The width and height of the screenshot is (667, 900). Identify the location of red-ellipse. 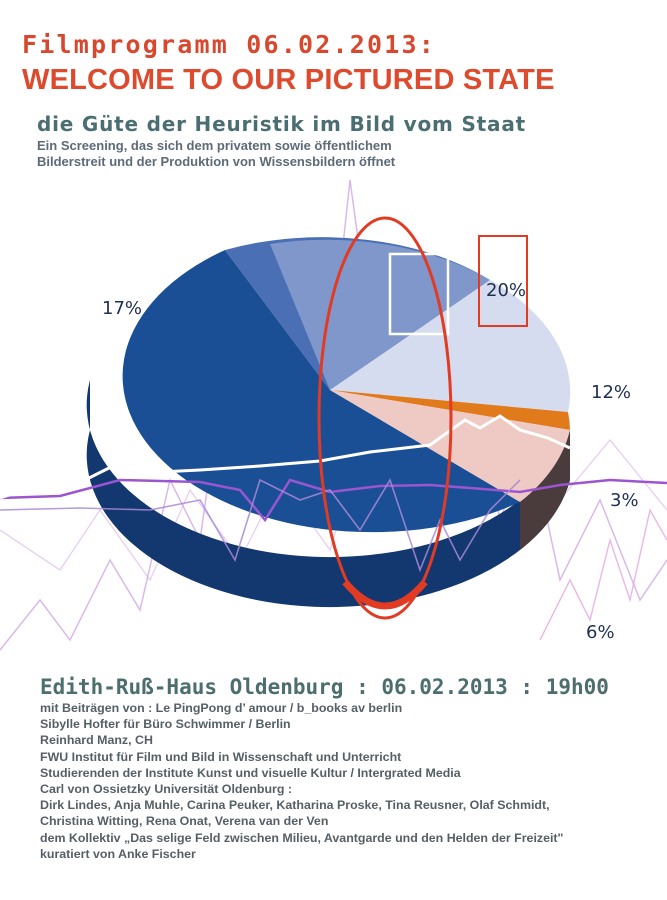
(385, 418).